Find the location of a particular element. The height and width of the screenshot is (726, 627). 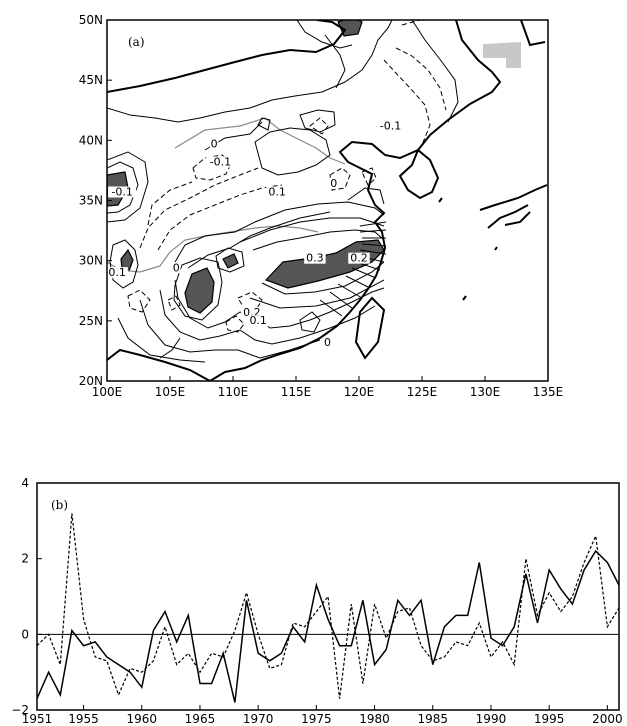

map-x-tick-label: 115E is located at coordinates (296, 392).